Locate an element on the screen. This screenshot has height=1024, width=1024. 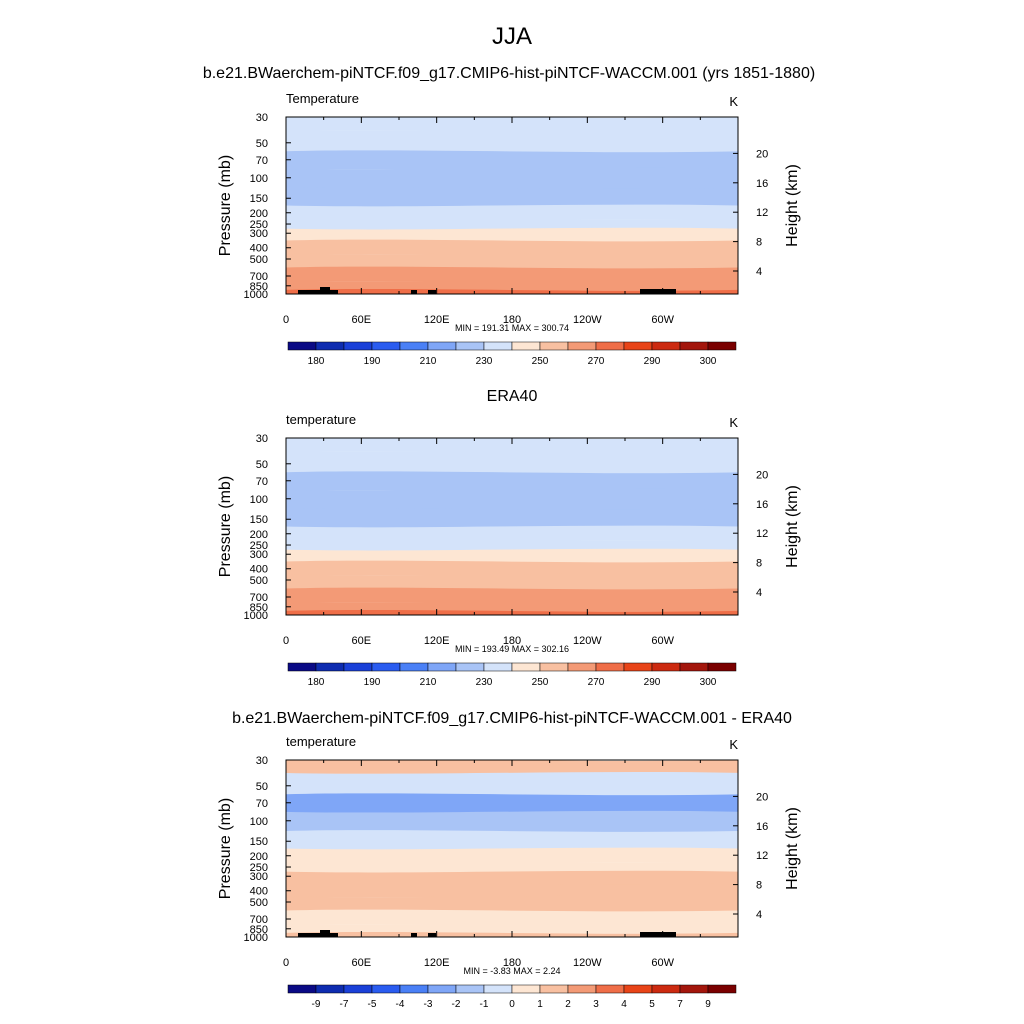
colorbar-label: 290 is located at coordinates (652, 361).